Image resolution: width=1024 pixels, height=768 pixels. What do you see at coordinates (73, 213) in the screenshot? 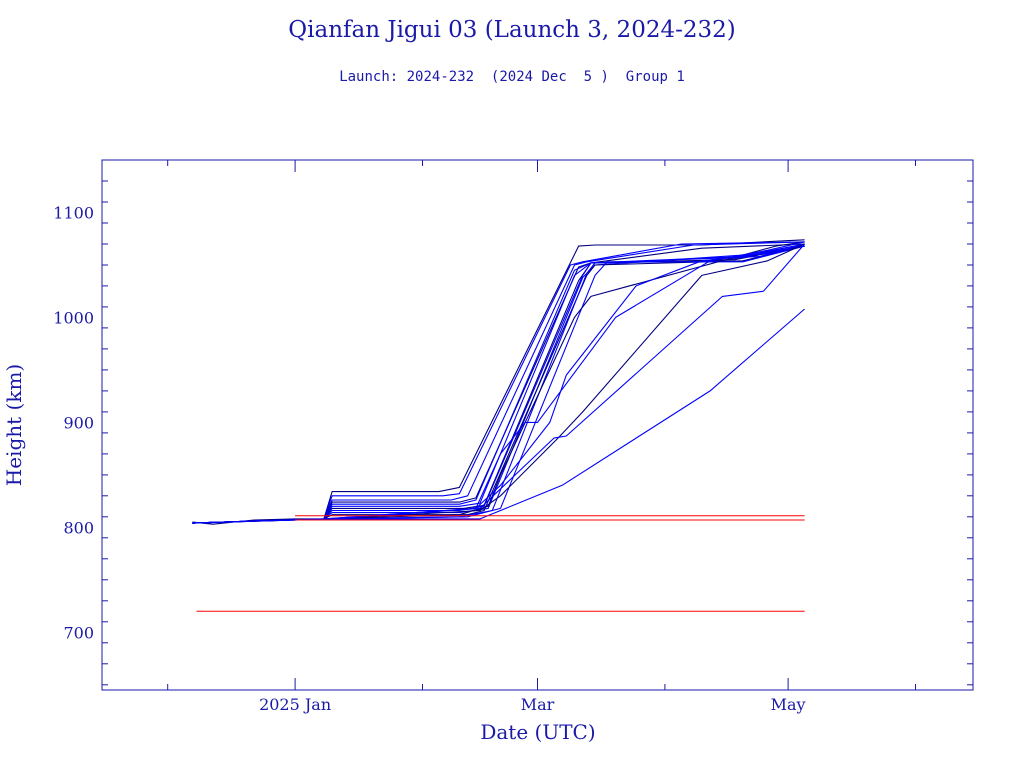
I see `y-tick-label: 1100` at bounding box center [73, 213].